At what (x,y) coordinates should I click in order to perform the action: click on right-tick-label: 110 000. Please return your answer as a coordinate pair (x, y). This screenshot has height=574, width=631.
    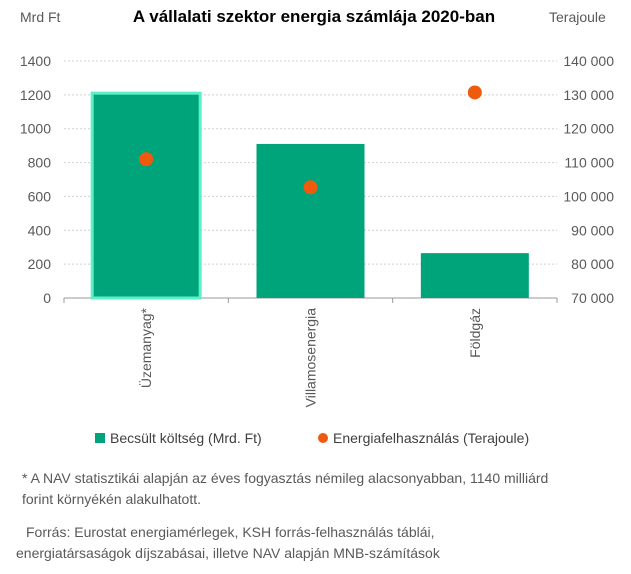
    Looking at the image, I should click on (589, 163).